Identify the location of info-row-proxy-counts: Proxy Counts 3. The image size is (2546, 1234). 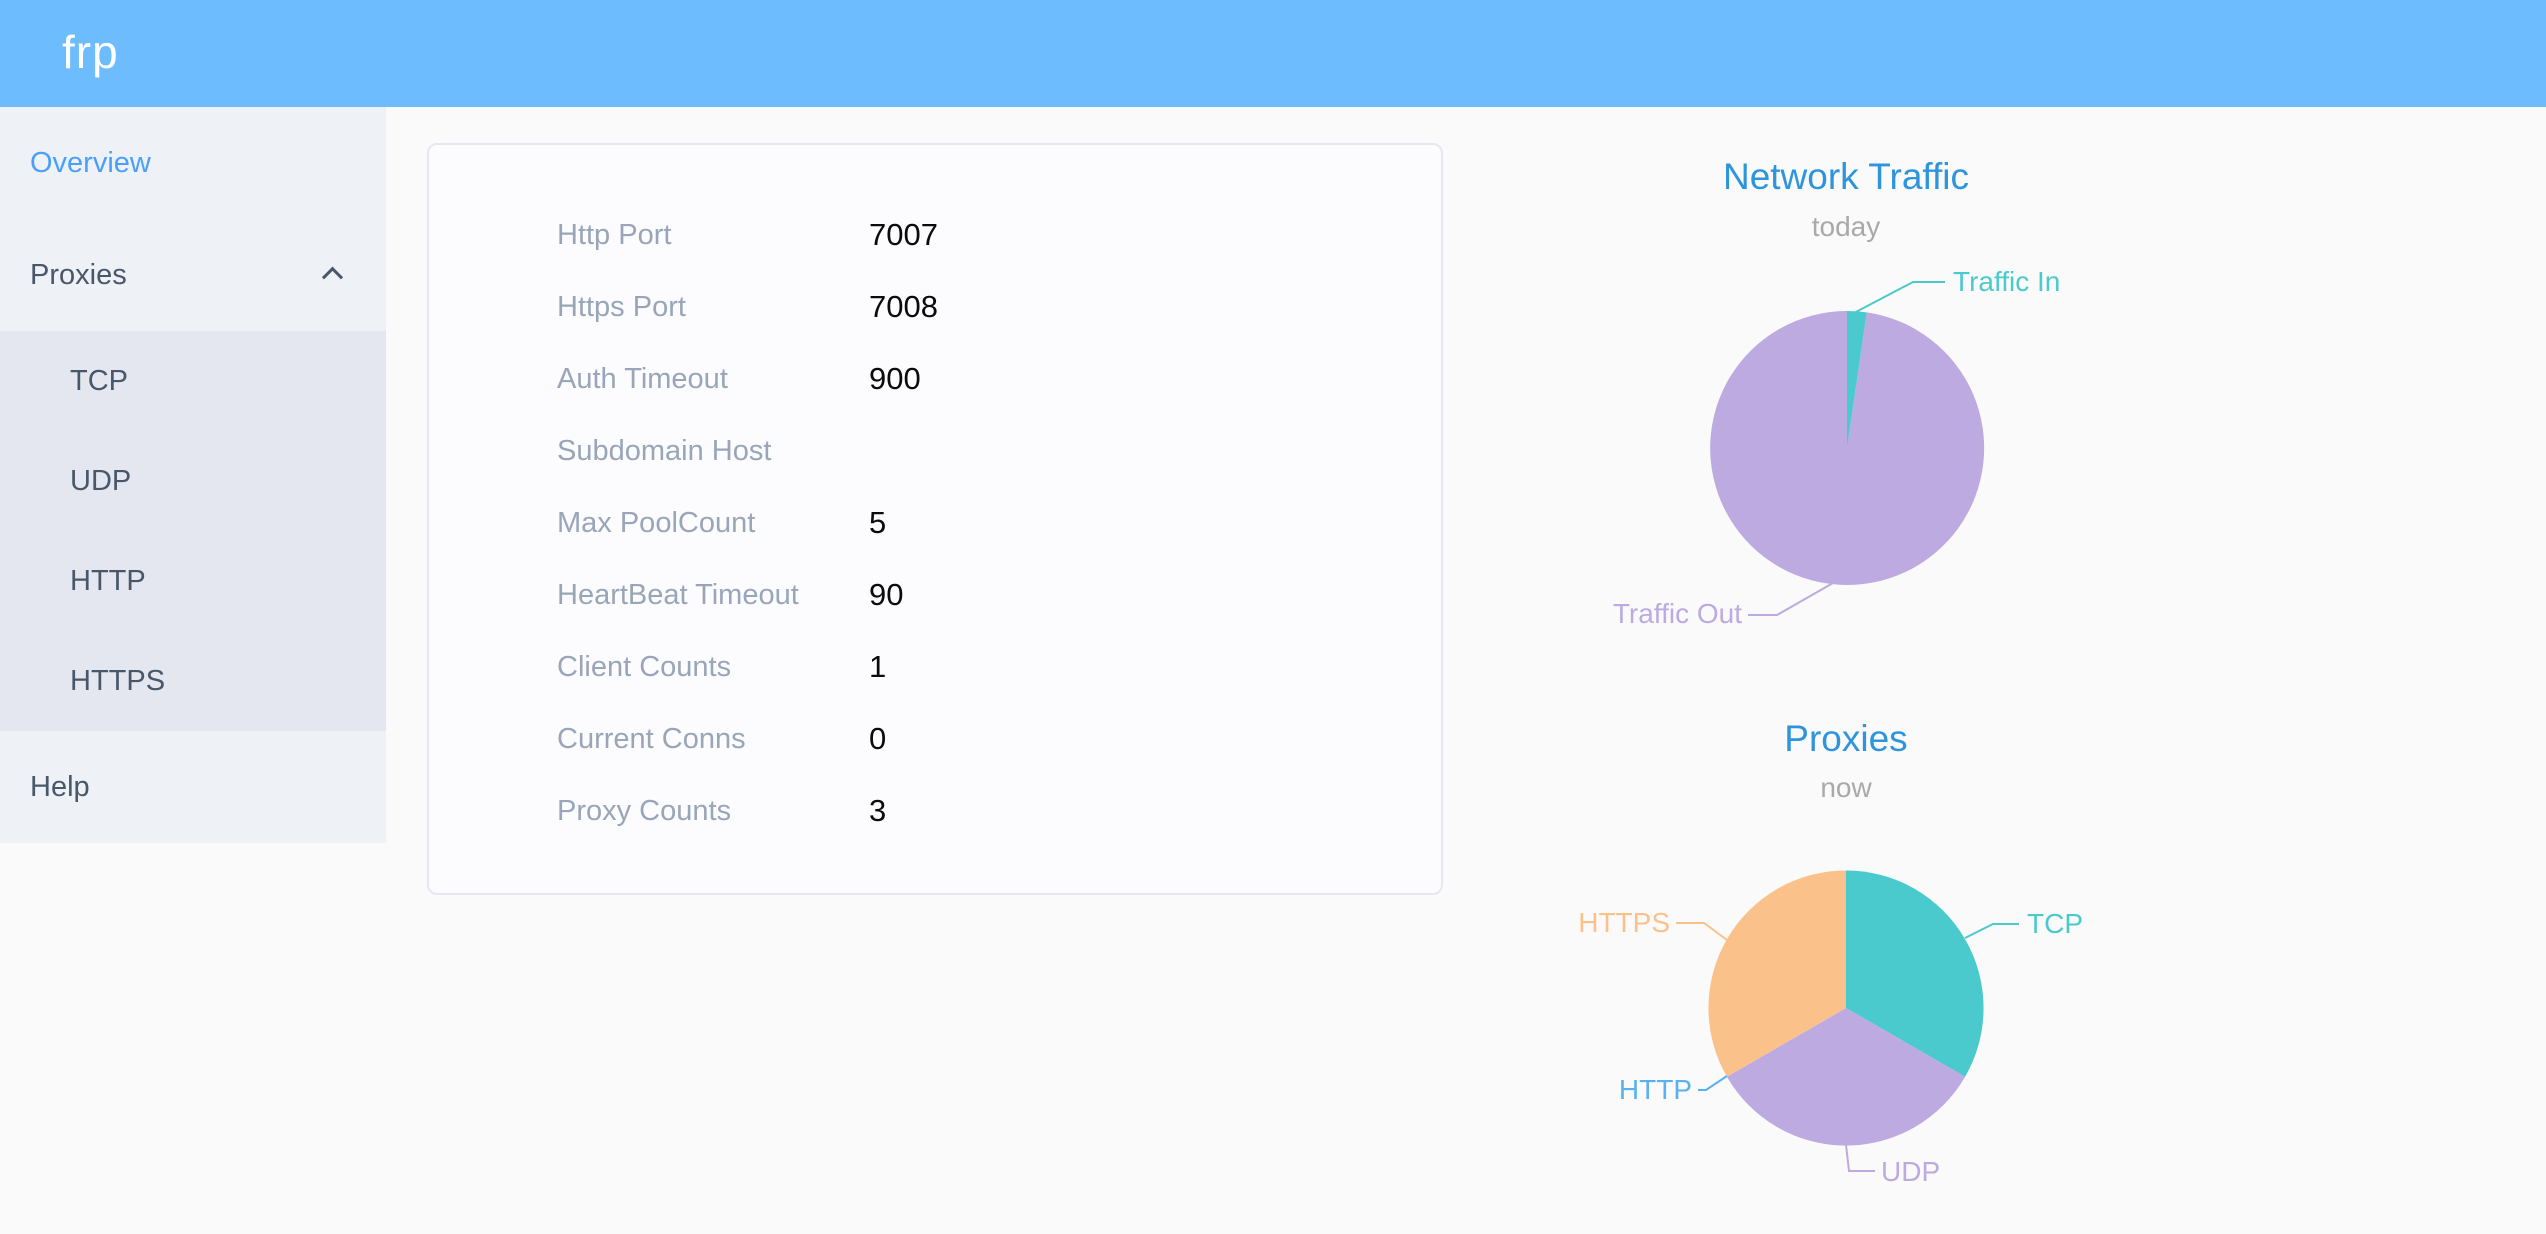
(935, 811).